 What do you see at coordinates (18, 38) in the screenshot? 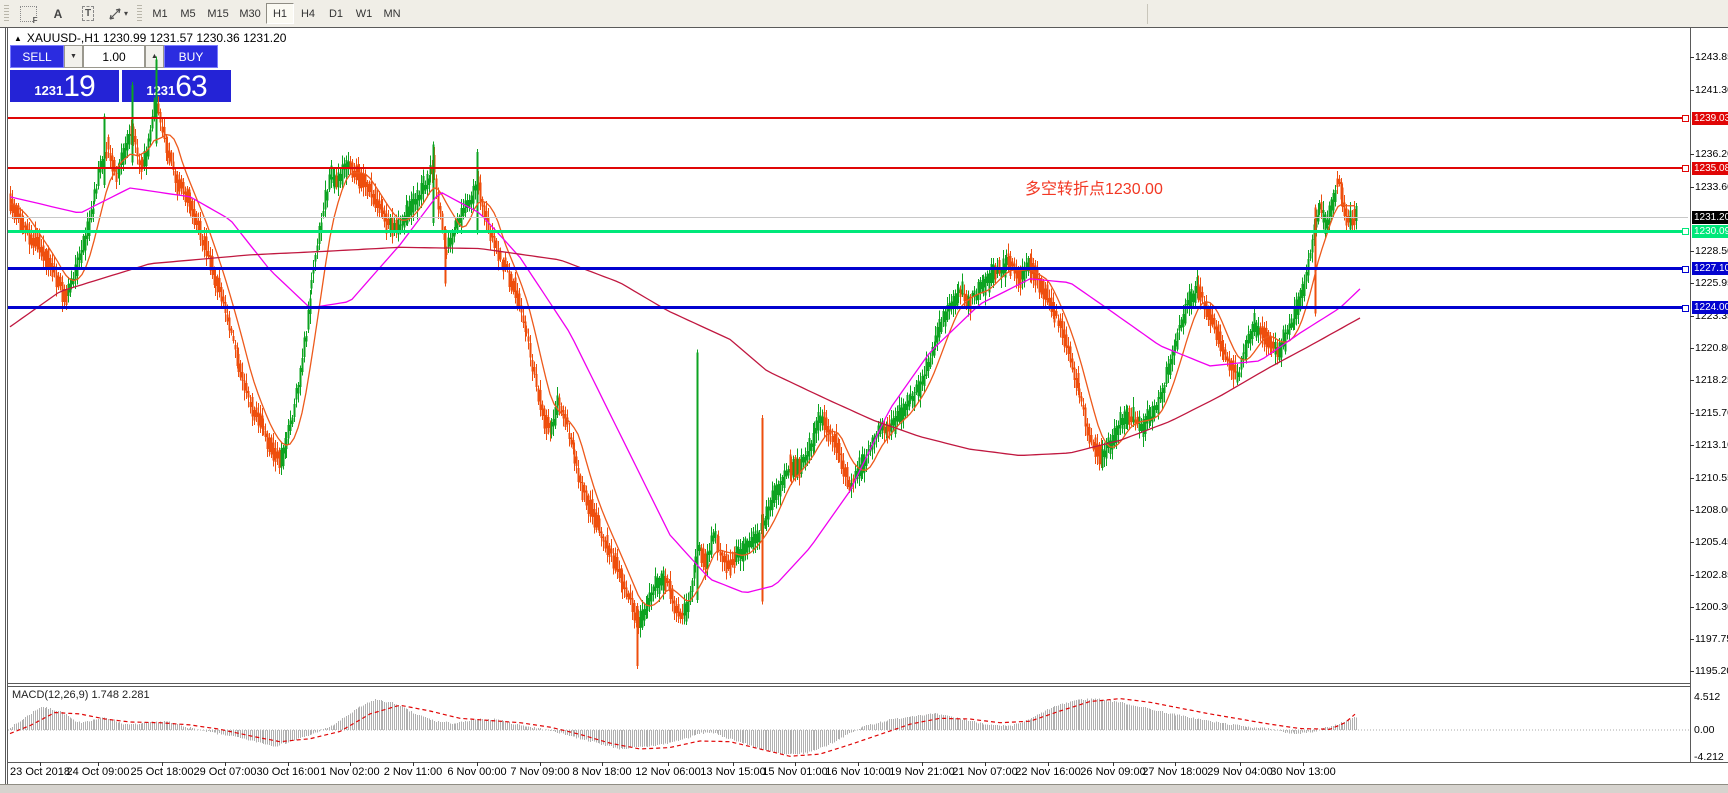
I see `collapse-triangle-icon: ▲` at bounding box center [18, 38].